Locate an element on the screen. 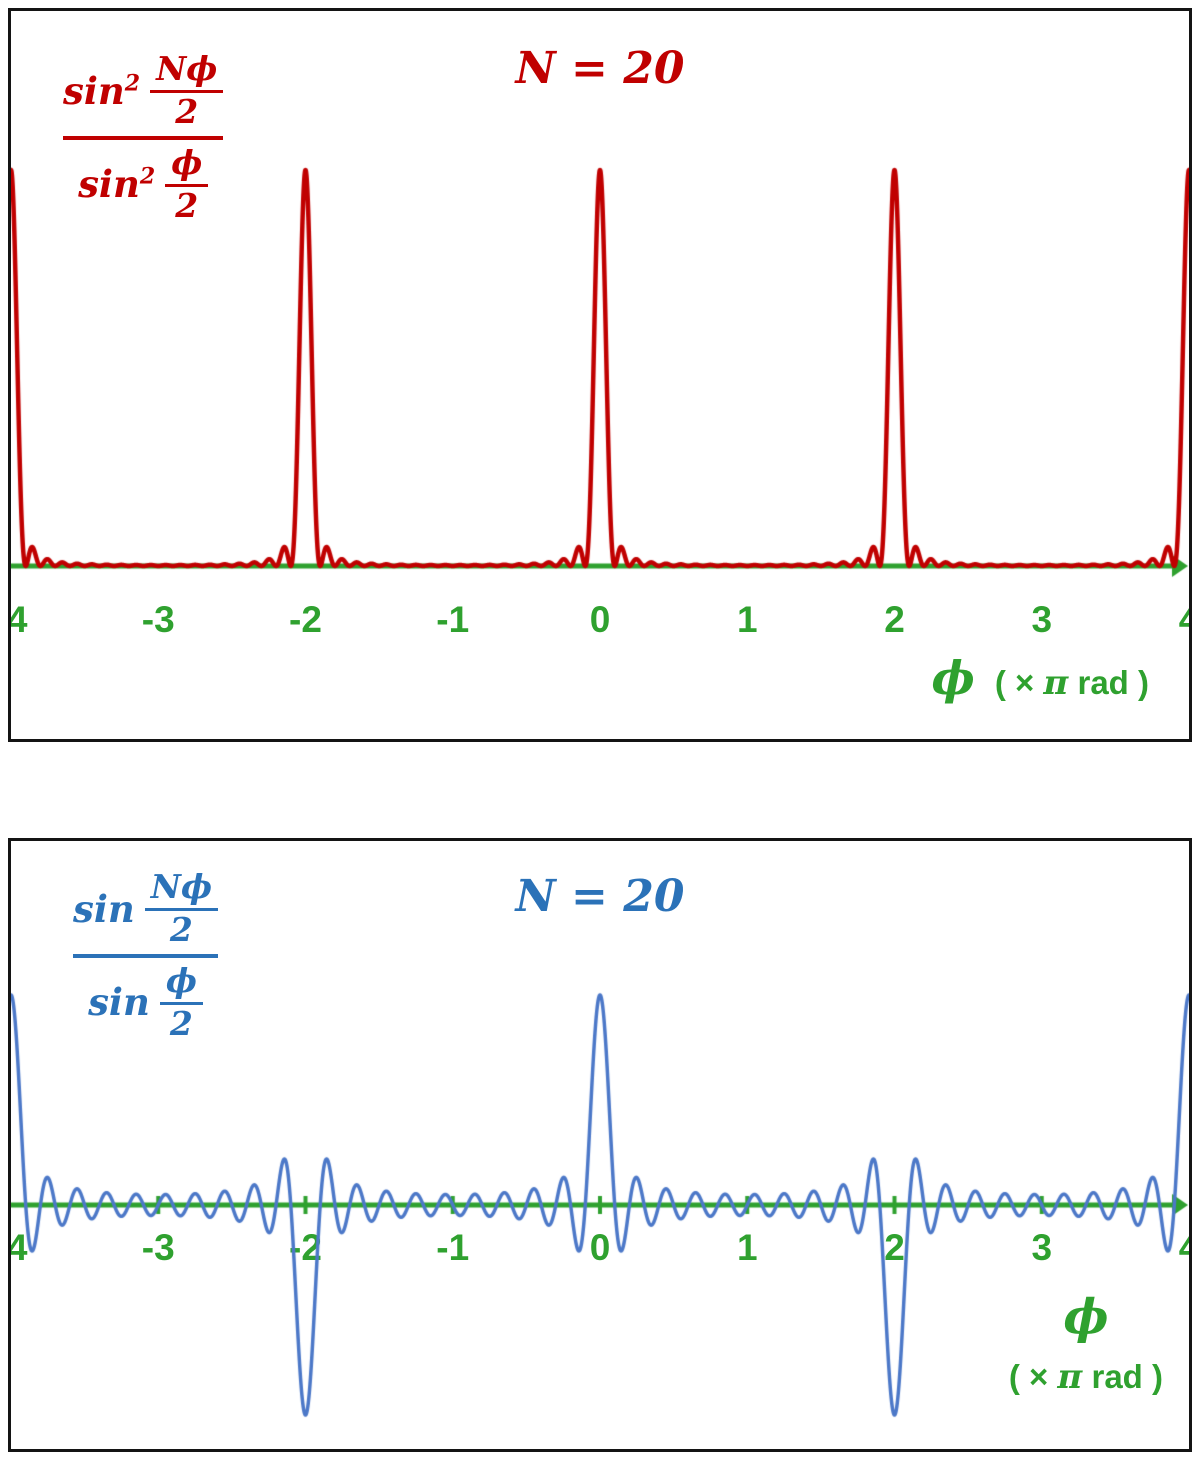 The image size is (1200, 1460). amplitude-formula: sin Nϕ 2 sin ϕ 2 is located at coordinates (146, 955).